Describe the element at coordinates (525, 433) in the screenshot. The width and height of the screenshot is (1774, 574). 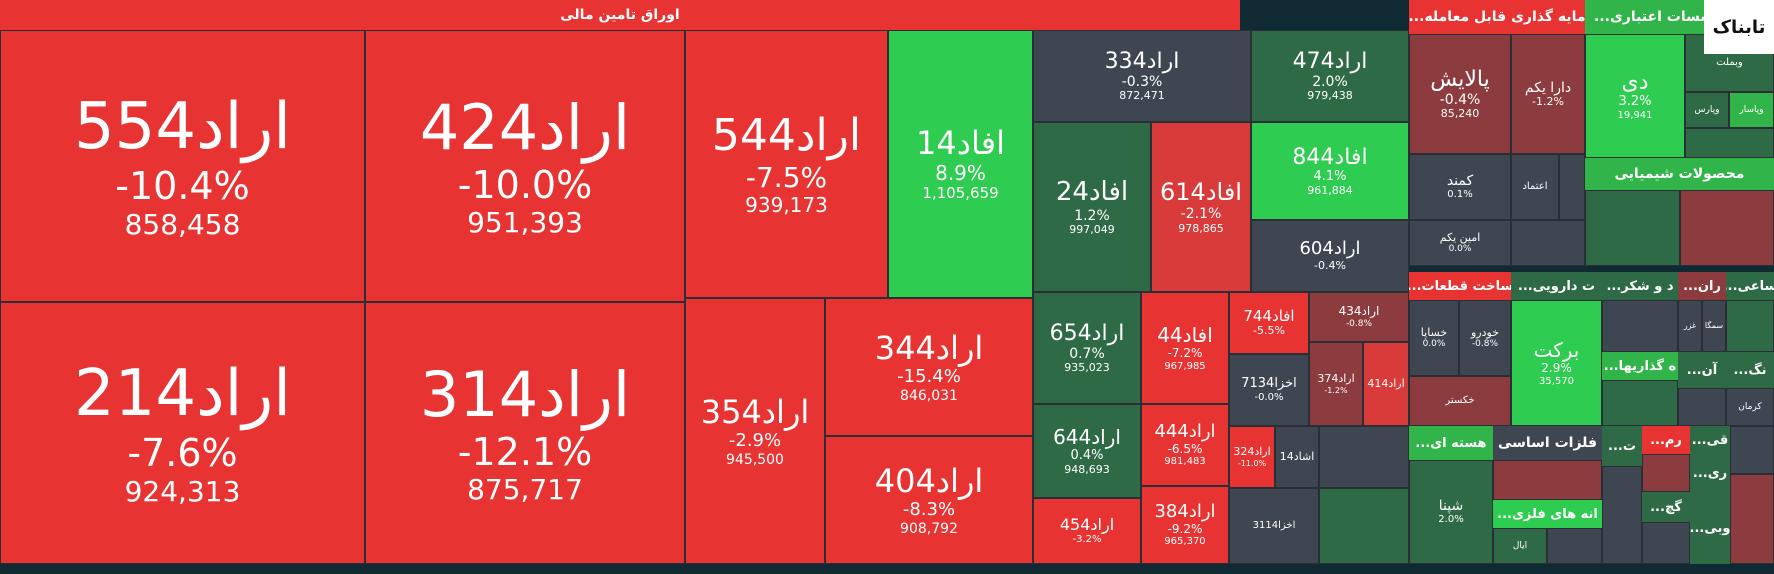
I see `tile: اراد314 -12.1% 875,717` at that location.